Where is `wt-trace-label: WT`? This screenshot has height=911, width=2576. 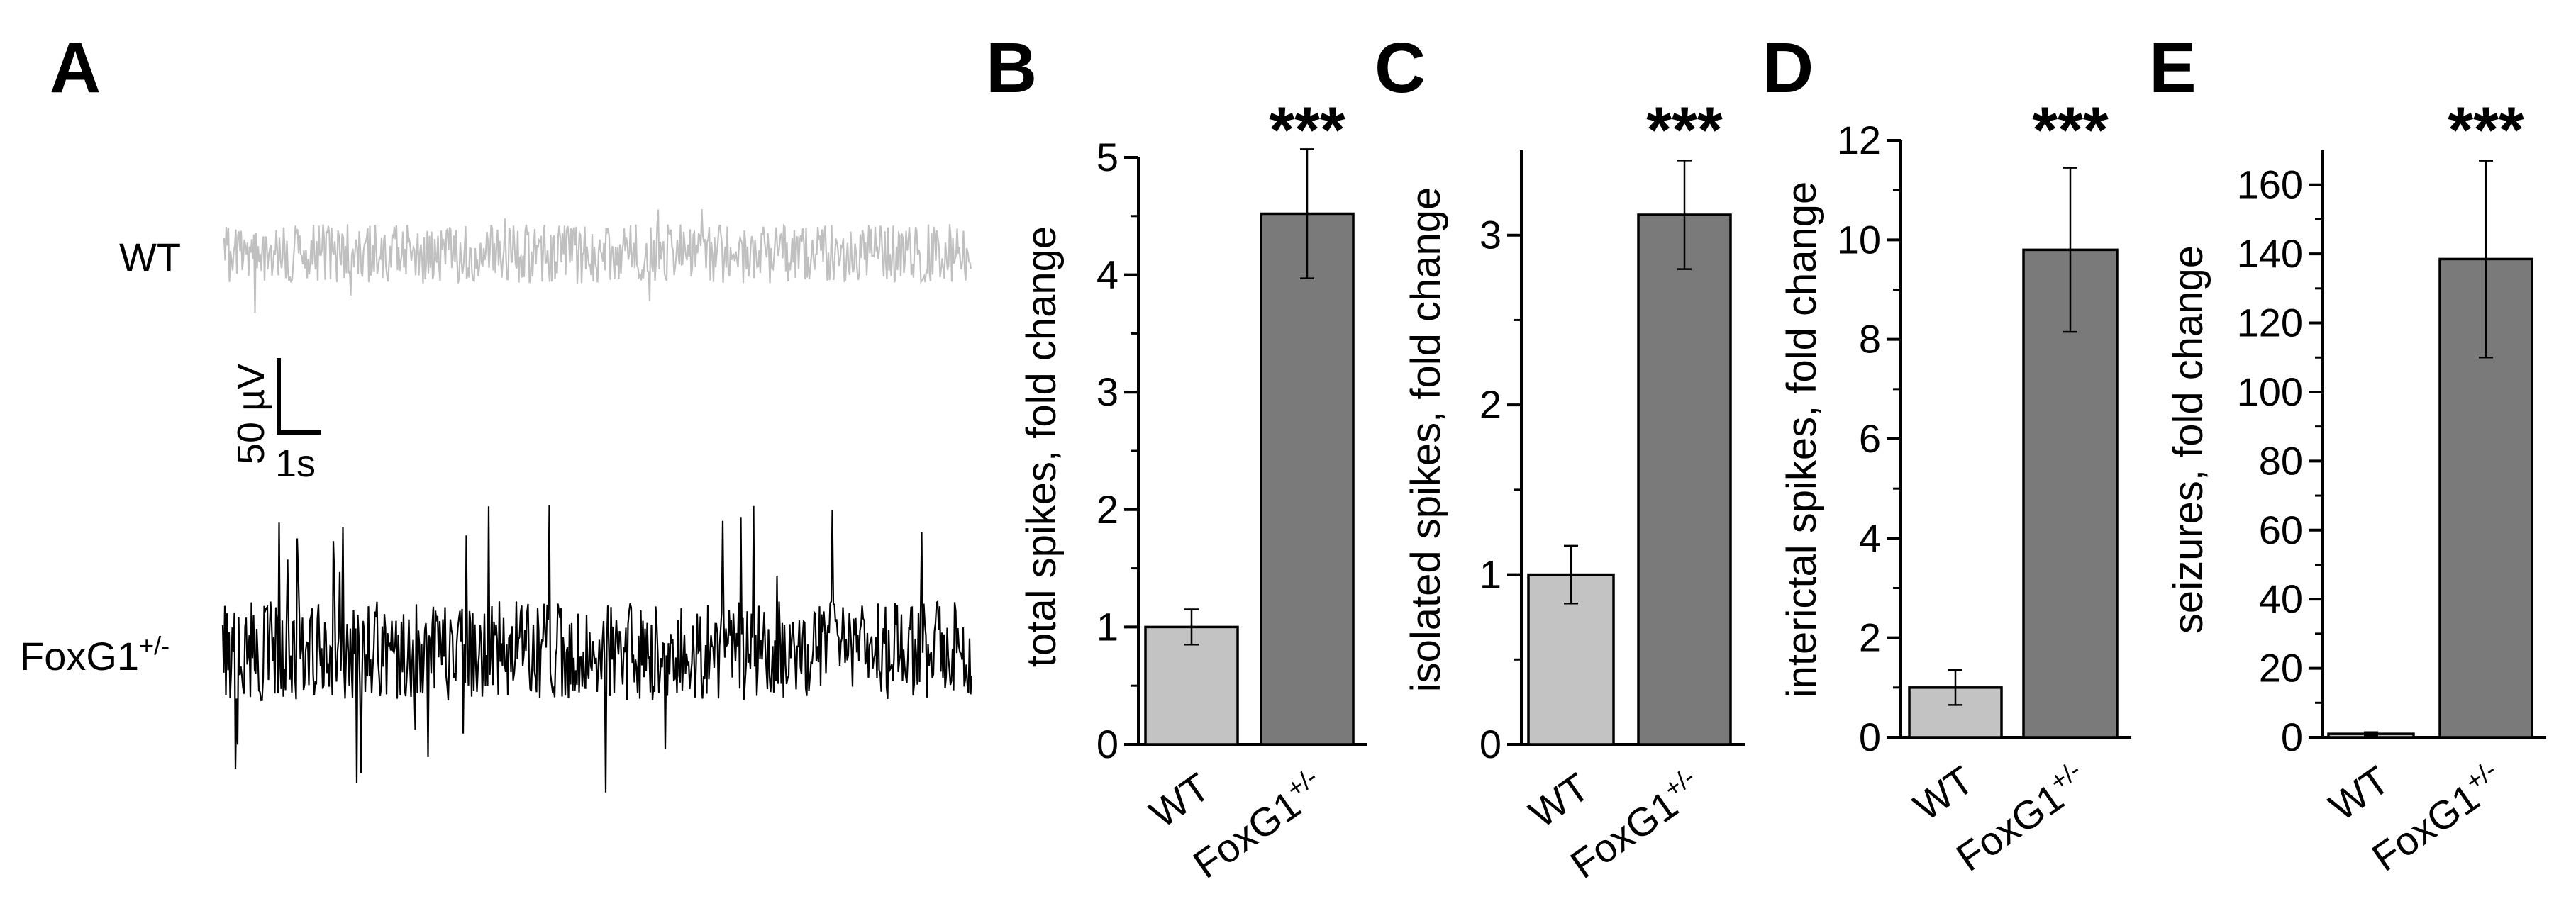
wt-trace-label: WT is located at coordinates (150, 257).